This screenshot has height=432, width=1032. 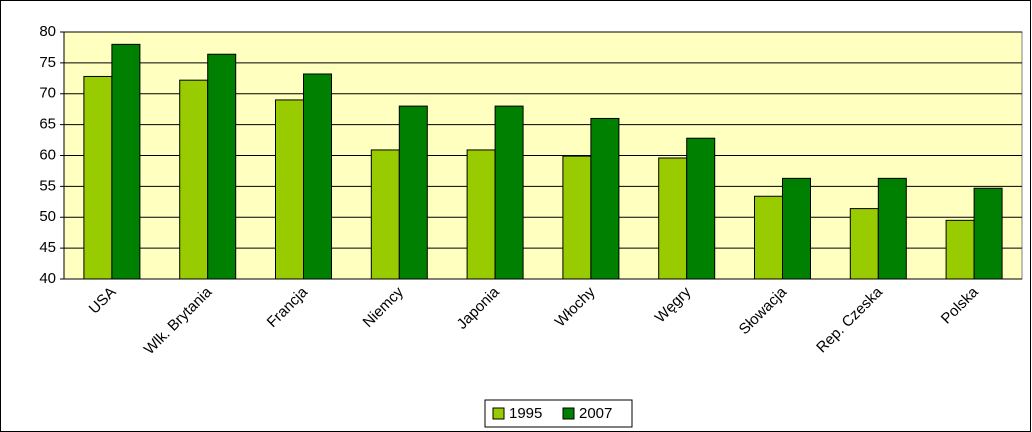 What do you see at coordinates (47, 247) in the screenshot?
I see `y-tick-label: 45` at bounding box center [47, 247].